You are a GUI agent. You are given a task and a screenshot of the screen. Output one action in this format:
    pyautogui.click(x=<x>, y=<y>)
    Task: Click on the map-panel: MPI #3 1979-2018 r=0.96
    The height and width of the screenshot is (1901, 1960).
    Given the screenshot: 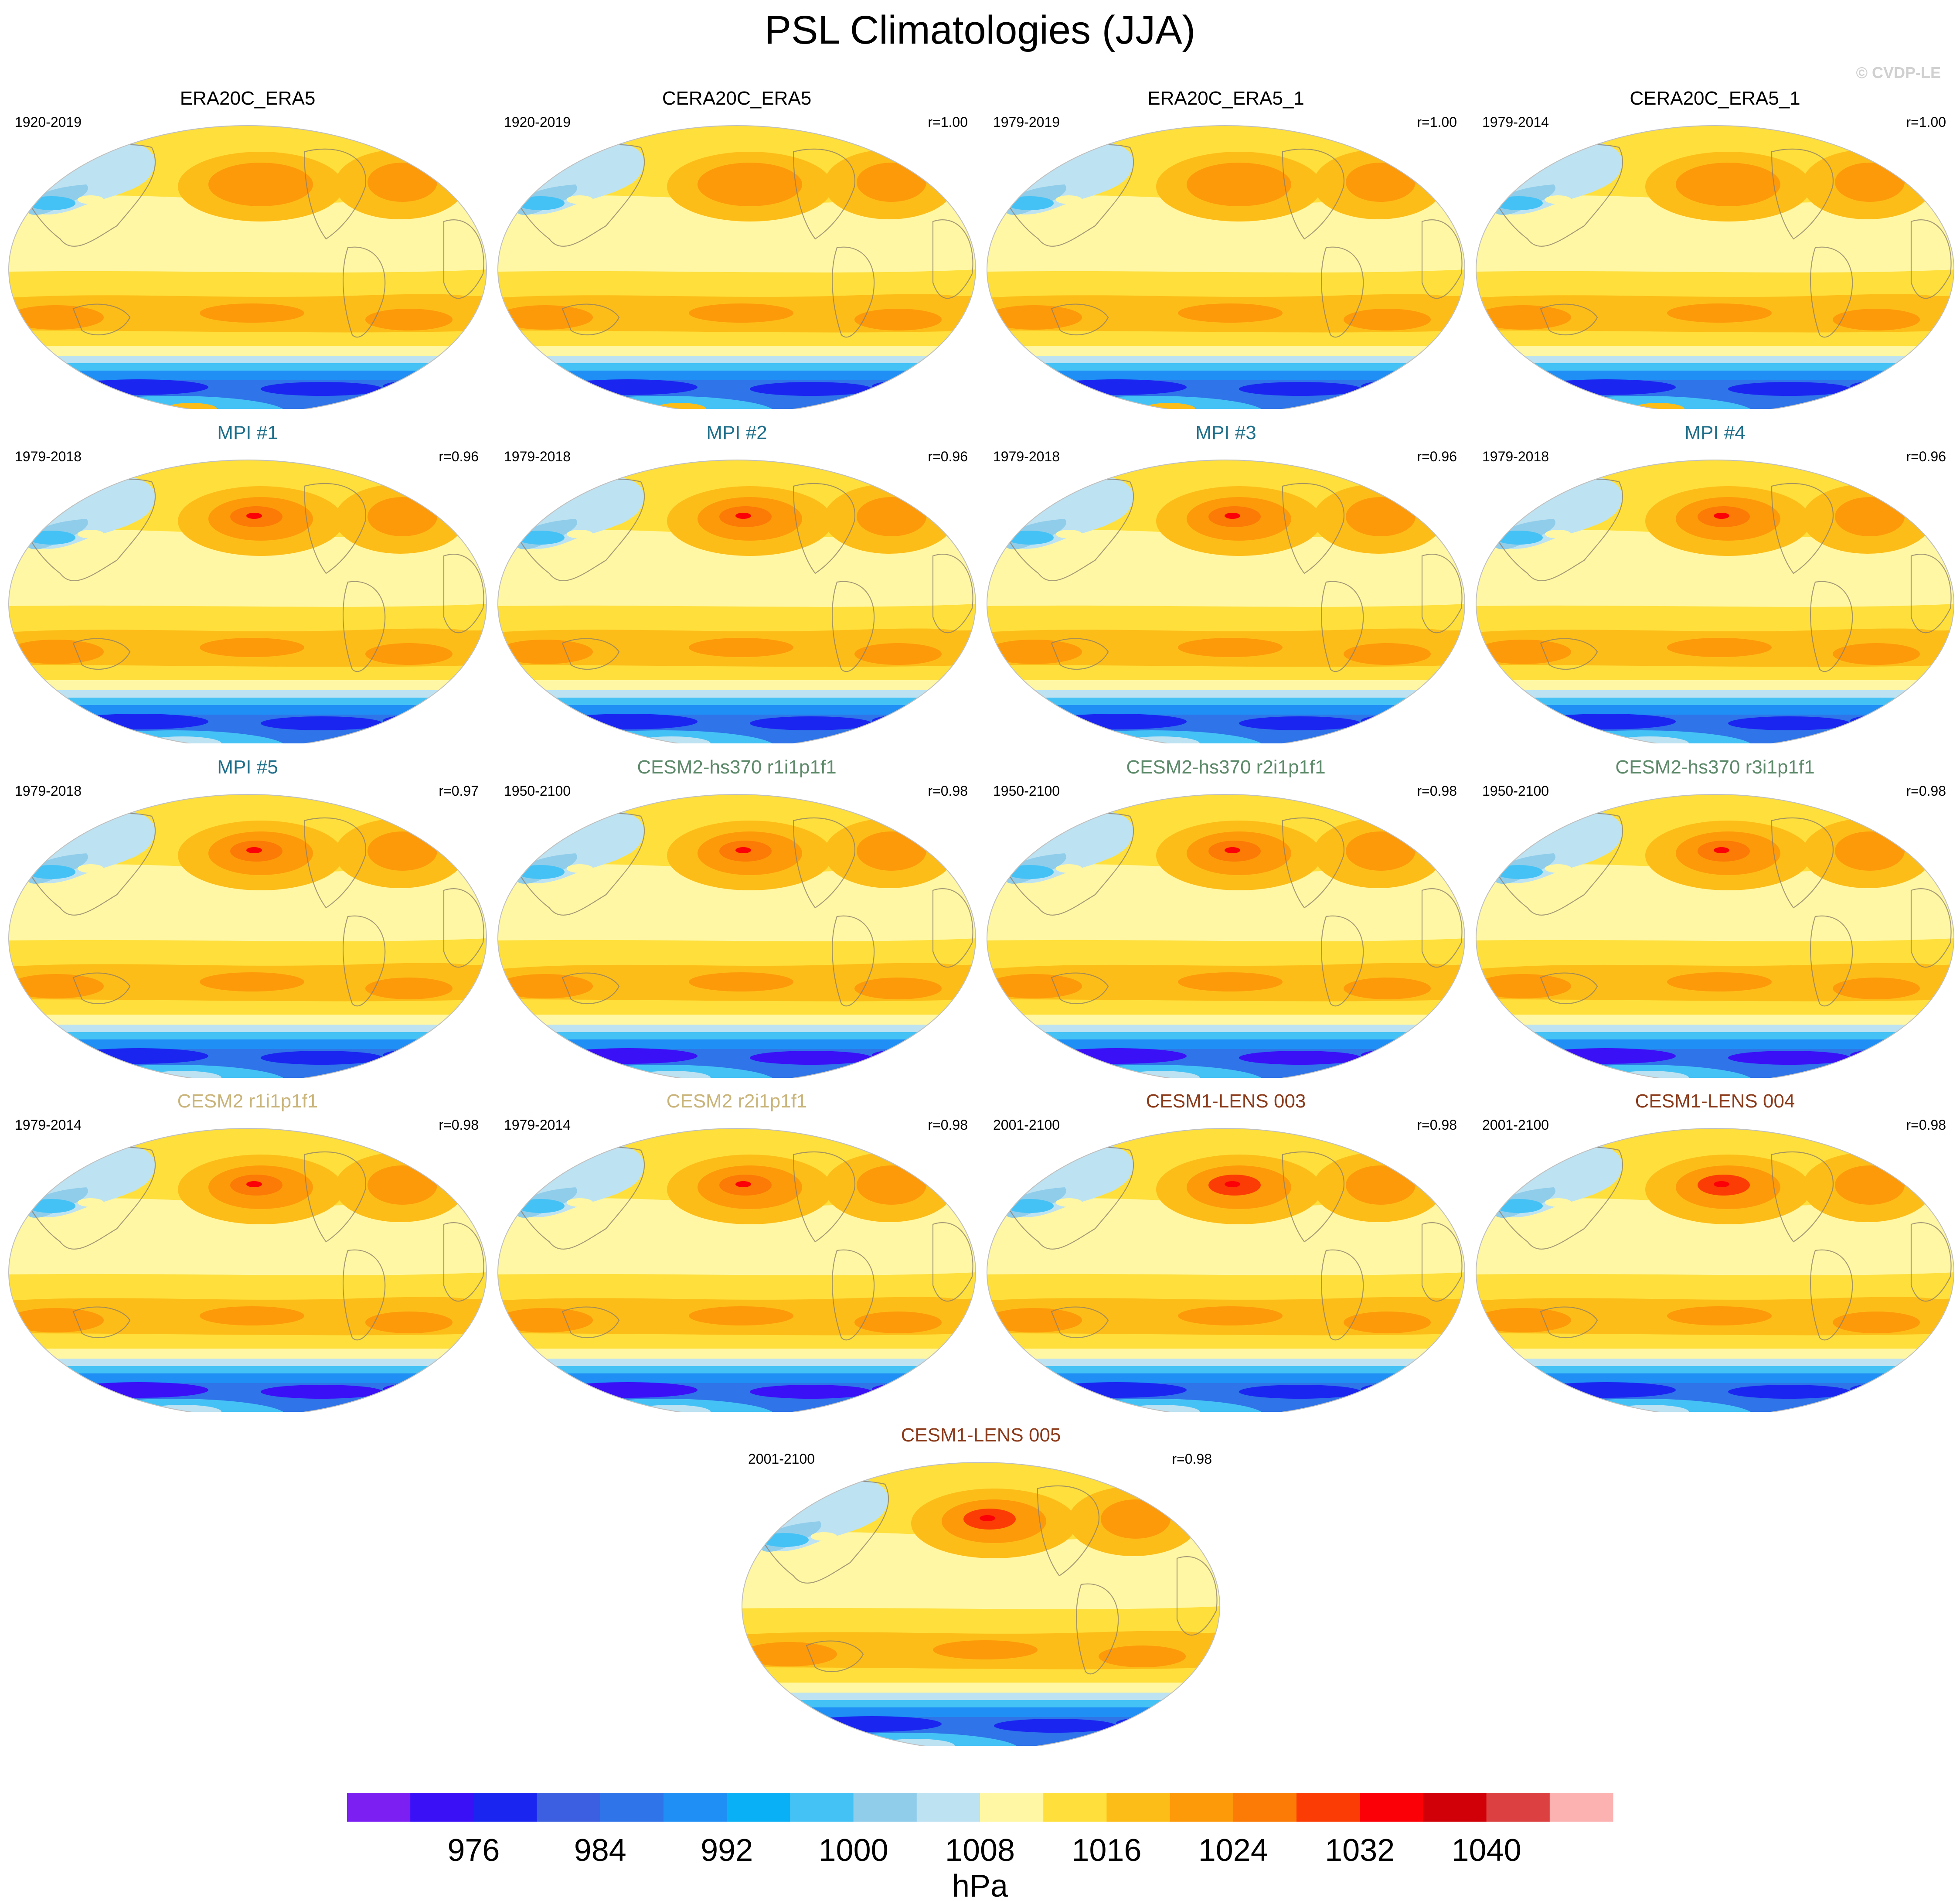 What is the action you would take?
    pyautogui.click(x=1226, y=582)
    